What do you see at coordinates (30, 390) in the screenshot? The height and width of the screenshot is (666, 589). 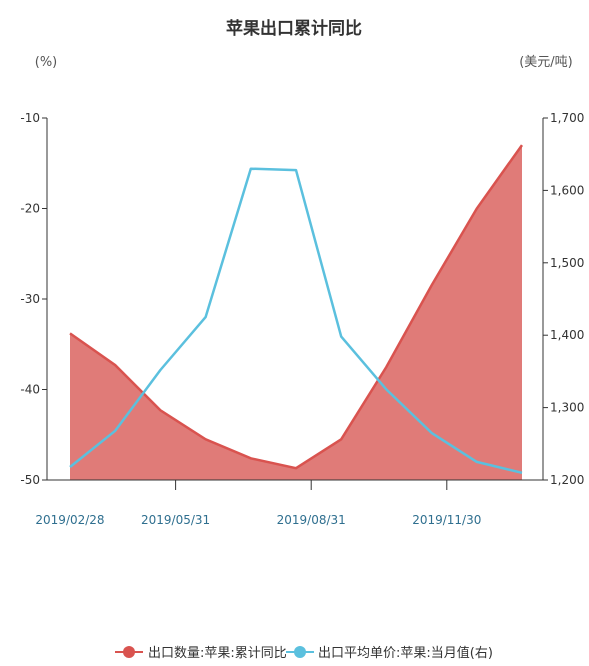 I see `y-left-tick-label: -40` at bounding box center [30, 390].